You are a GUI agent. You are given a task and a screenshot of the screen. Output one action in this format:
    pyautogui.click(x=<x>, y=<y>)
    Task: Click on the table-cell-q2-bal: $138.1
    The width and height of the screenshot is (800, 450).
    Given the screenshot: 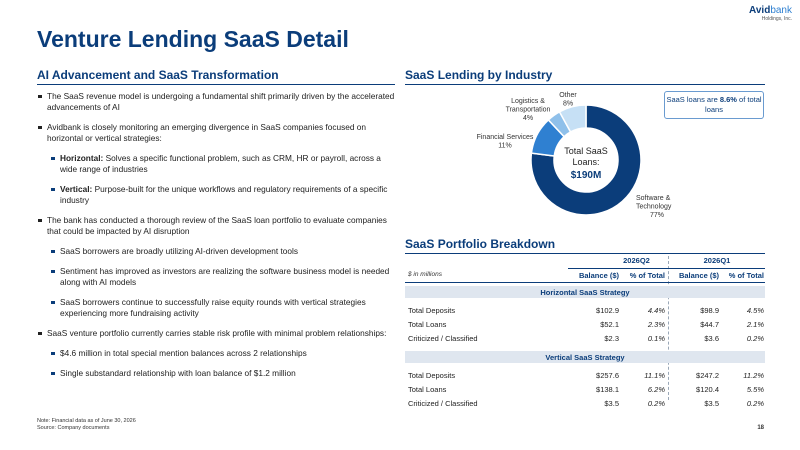 What is the action you would take?
    pyautogui.click(x=607, y=389)
    